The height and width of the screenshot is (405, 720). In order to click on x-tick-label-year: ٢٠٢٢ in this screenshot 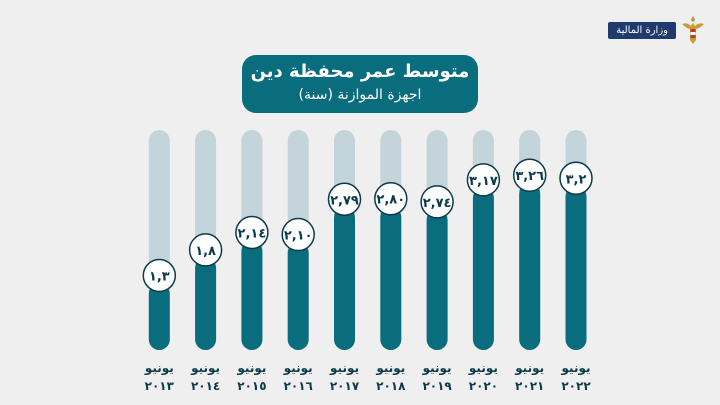, I will do `click(576, 386)`.